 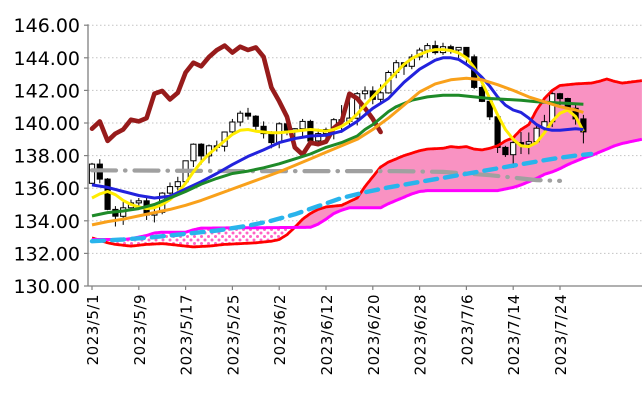 What do you see at coordinates (93, 329) in the screenshot?
I see `x-axis-label: 2023/5/1` at bounding box center [93, 329].